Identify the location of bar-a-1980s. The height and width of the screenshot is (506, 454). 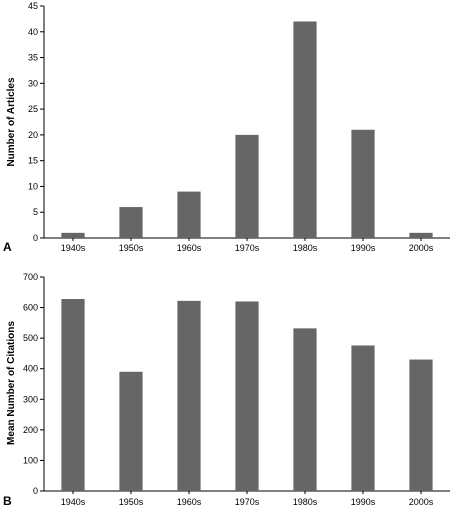
(305, 129).